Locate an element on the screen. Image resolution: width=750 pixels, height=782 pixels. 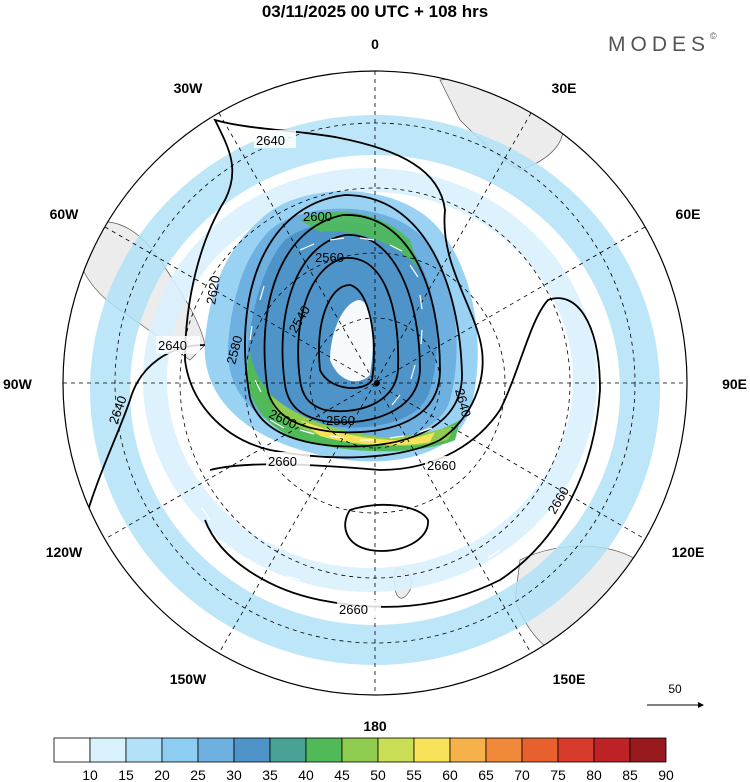
lon-label-60w: 60W is located at coordinates (65, 214).